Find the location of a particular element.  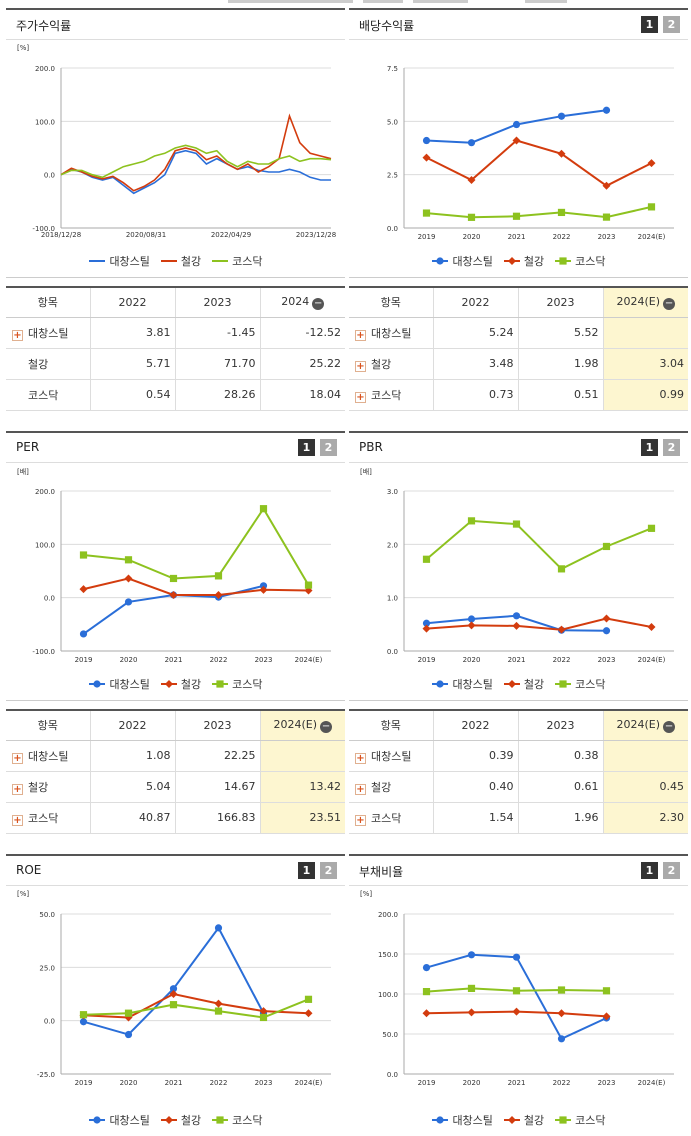

table-cell: 0.39 is located at coordinates (476, 756).